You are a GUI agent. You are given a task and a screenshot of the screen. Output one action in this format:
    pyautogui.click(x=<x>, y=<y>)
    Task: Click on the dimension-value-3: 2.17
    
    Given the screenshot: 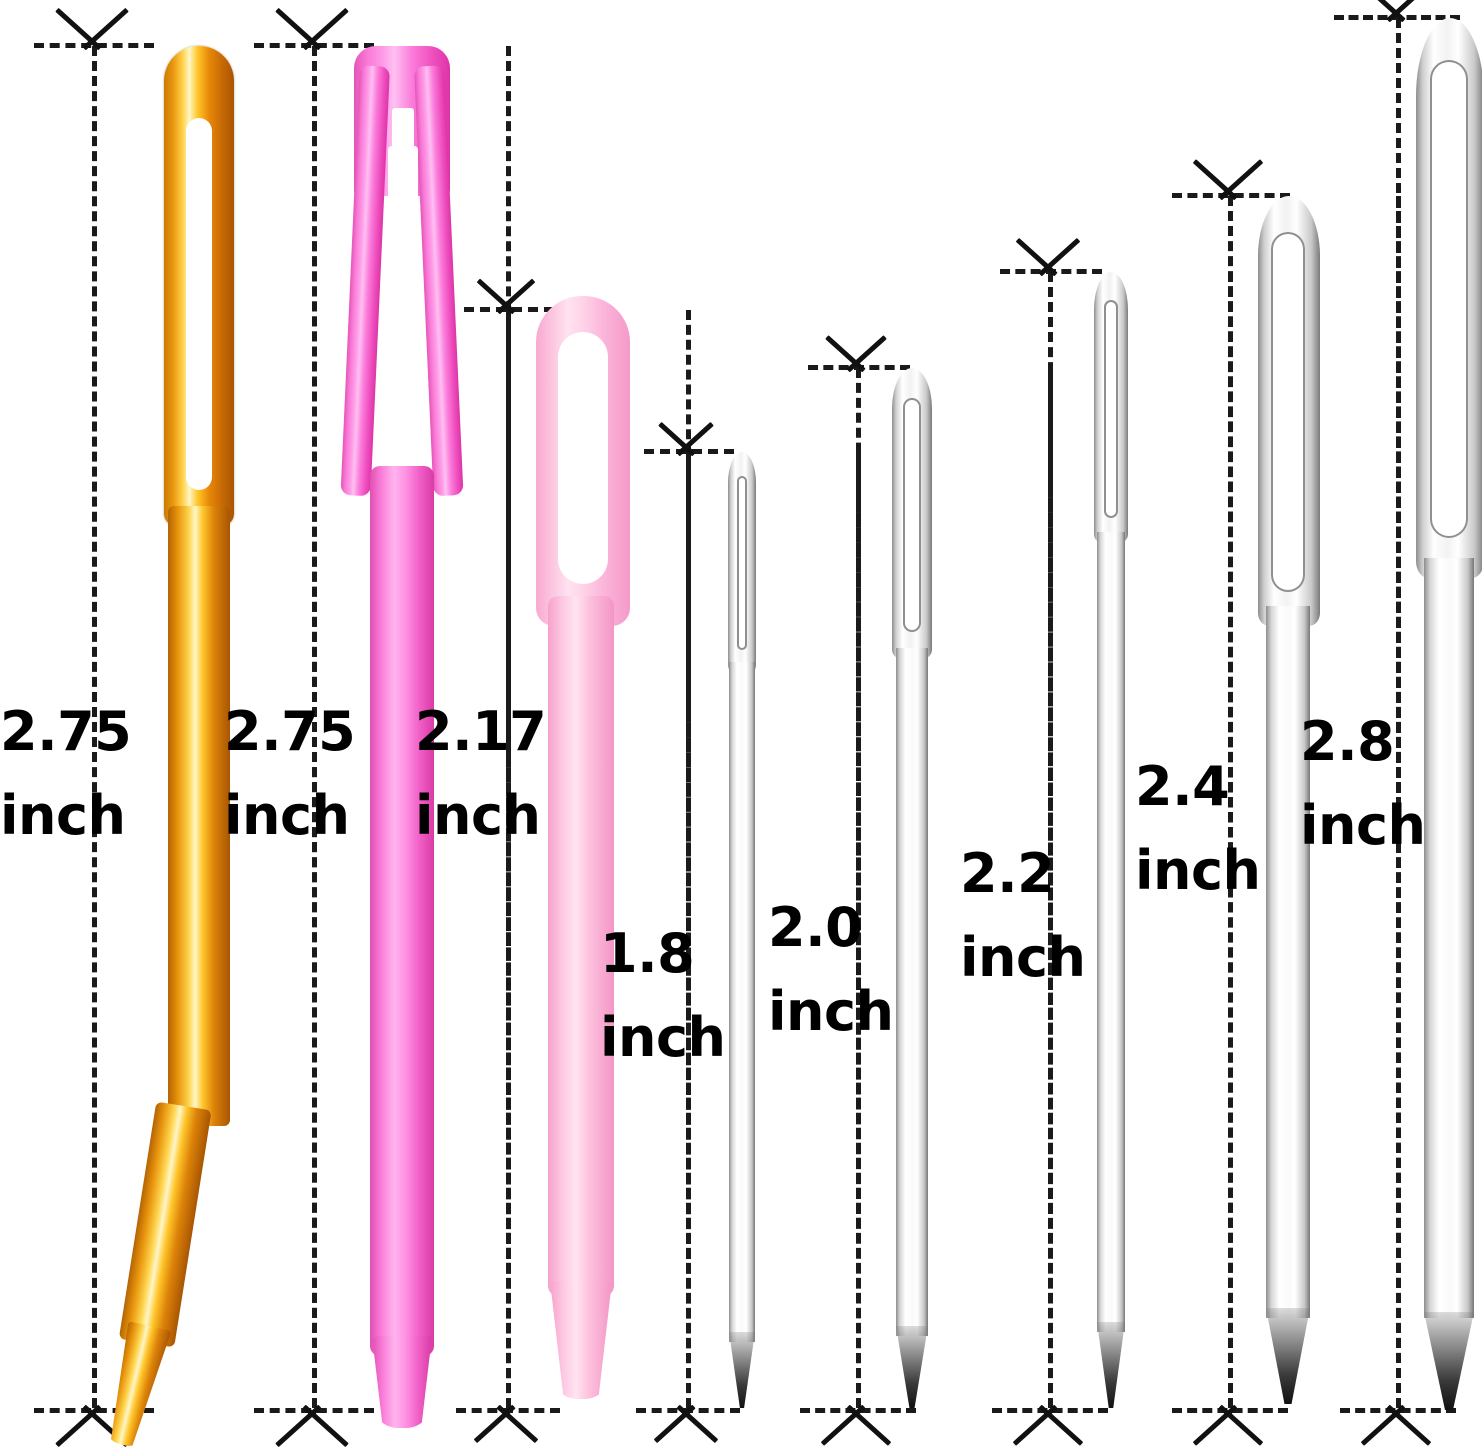 What is the action you would take?
    pyautogui.click(x=481, y=731)
    